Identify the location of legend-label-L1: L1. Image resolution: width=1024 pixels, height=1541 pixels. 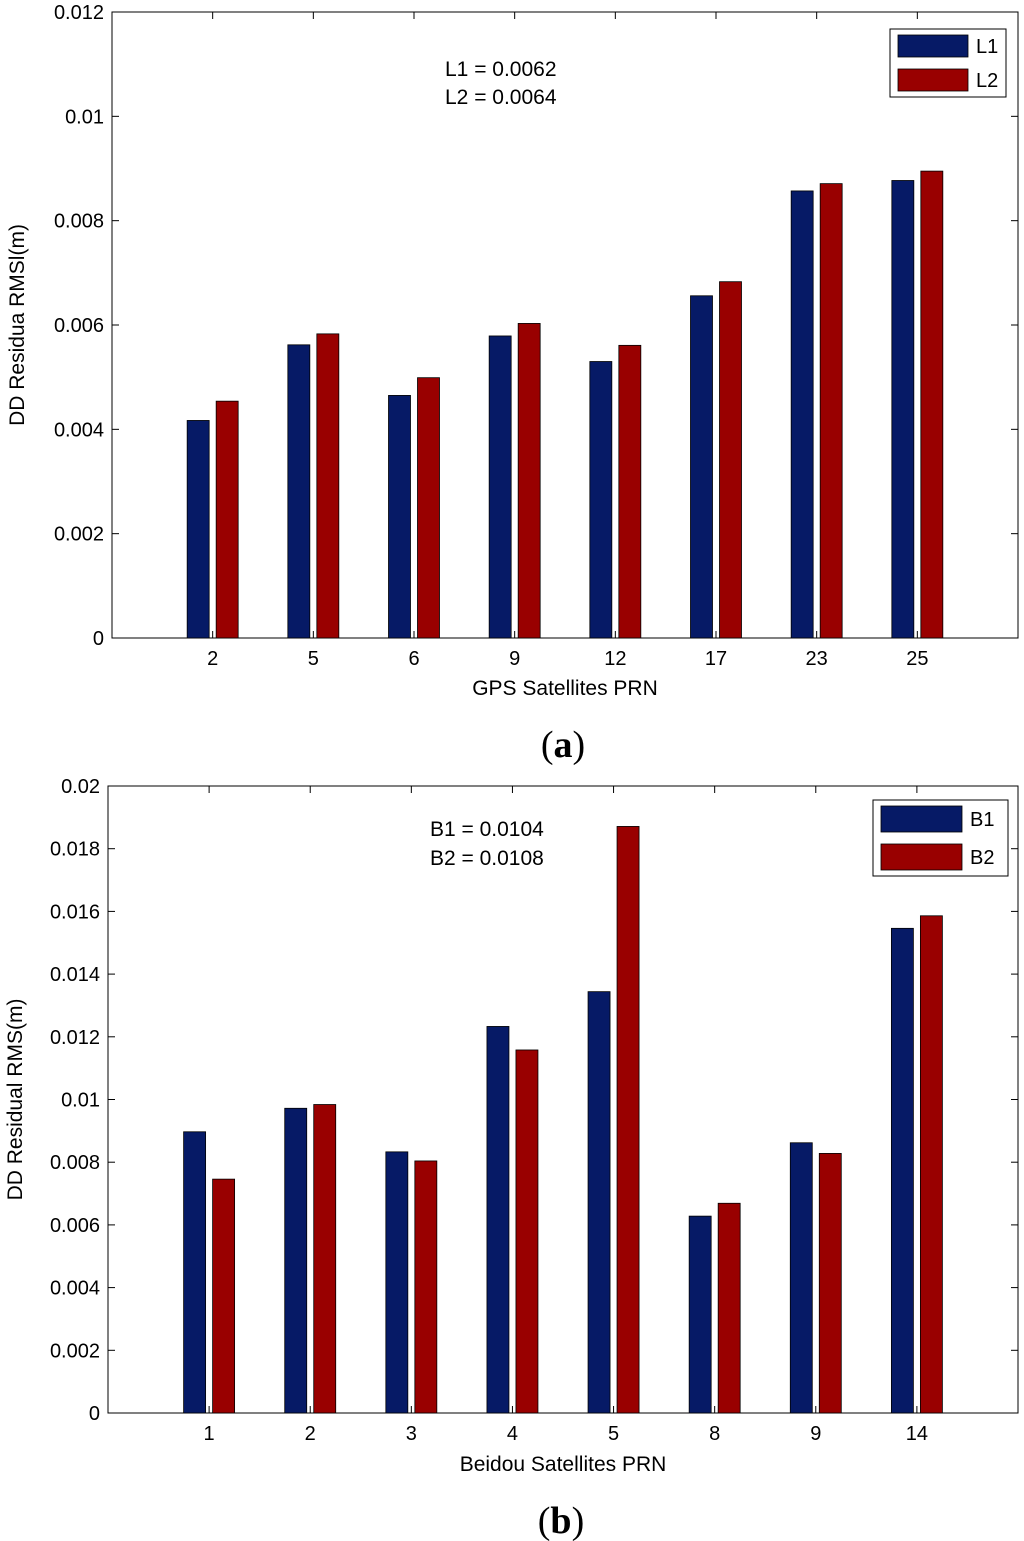
(987, 47).